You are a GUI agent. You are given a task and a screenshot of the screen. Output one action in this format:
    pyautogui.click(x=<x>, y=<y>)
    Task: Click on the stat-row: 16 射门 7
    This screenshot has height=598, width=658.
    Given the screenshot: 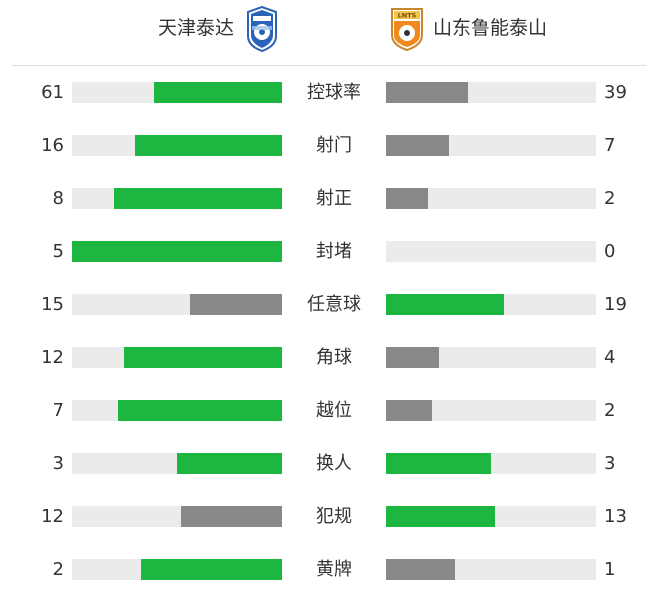 What is the action you would take?
    pyautogui.click(x=329, y=145)
    